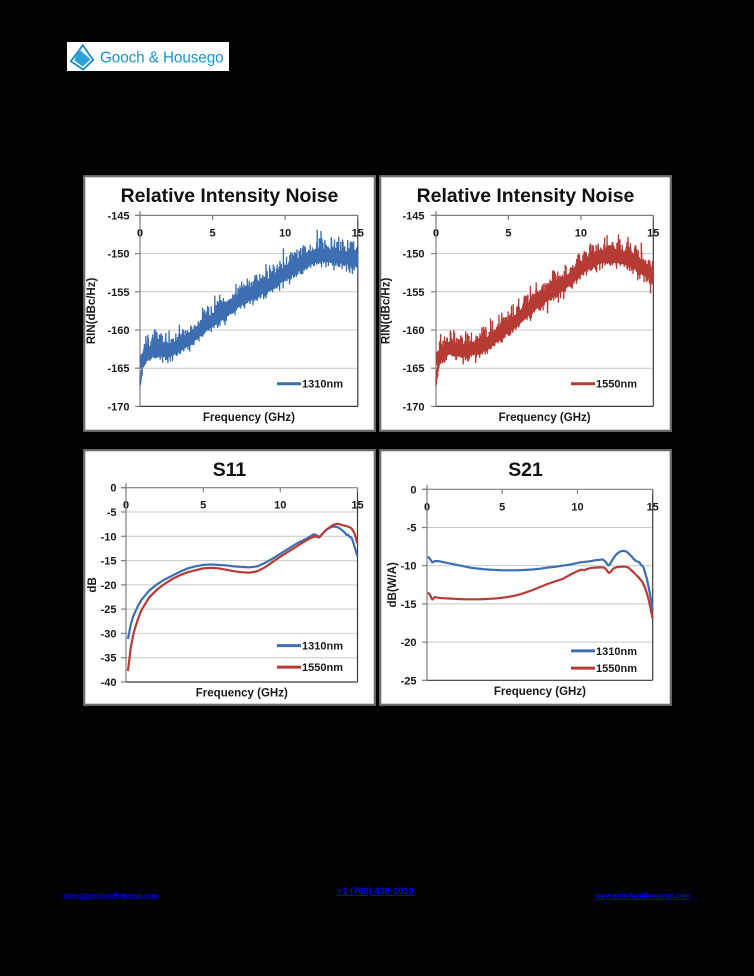  I want to click on svg-text: -30, so click(109, 634).